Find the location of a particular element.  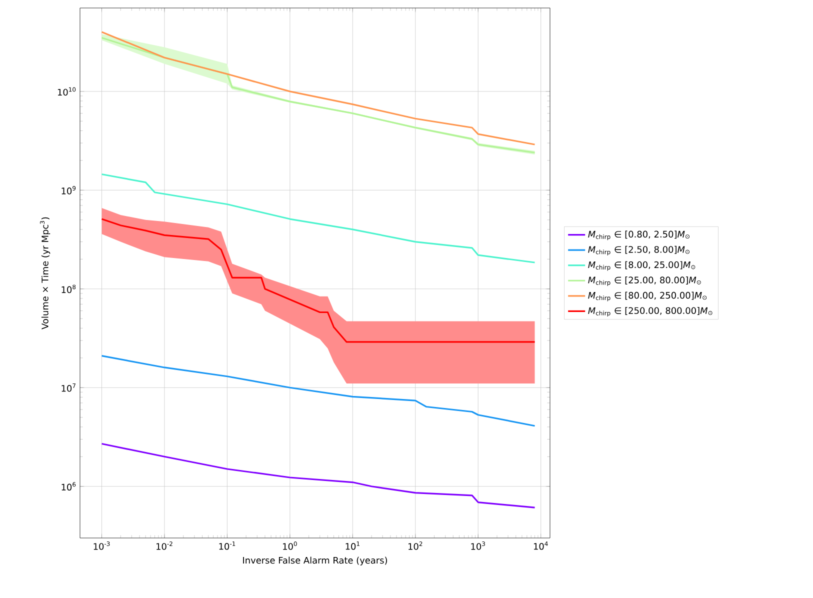

x-tick-label: 10$^{-3}$ is located at coordinates (102, 546).